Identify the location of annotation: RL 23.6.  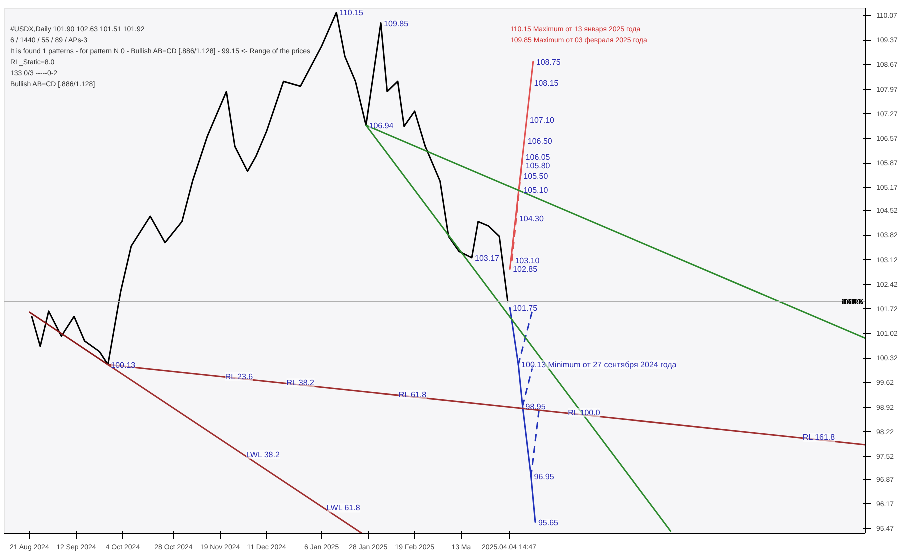
(239, 377).